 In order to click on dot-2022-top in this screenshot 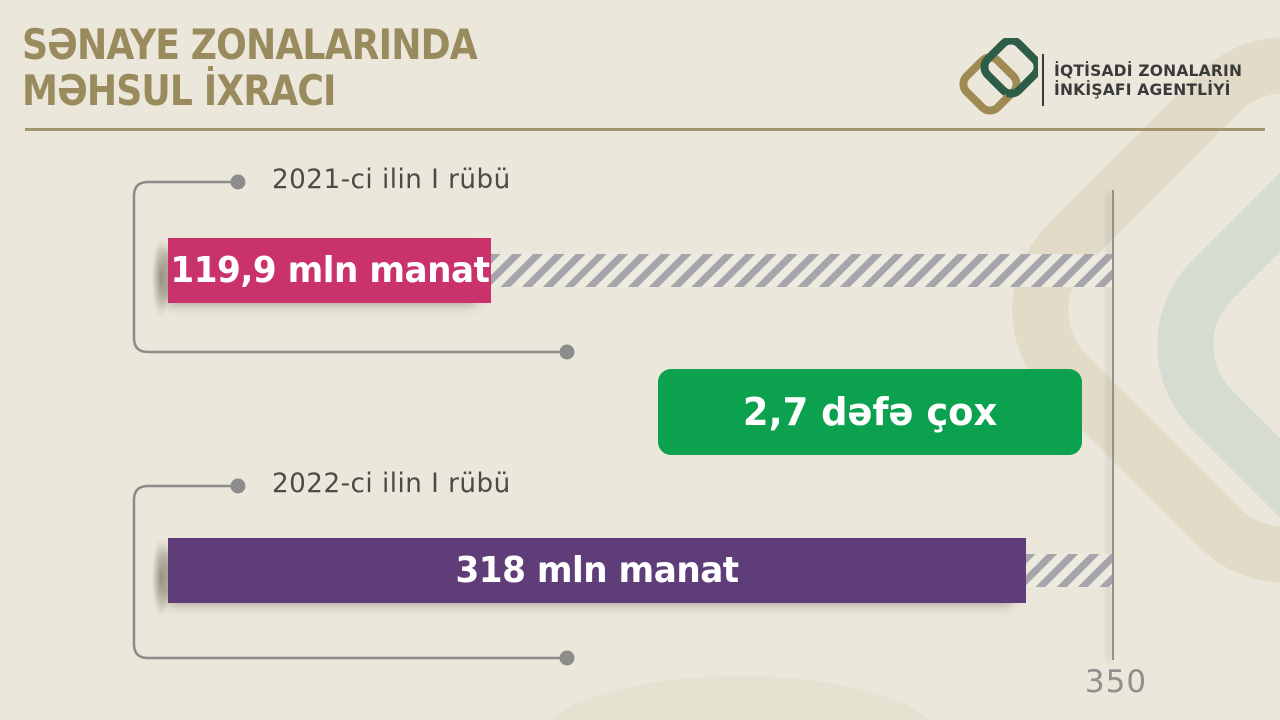, I will do `click(238, 486)`.